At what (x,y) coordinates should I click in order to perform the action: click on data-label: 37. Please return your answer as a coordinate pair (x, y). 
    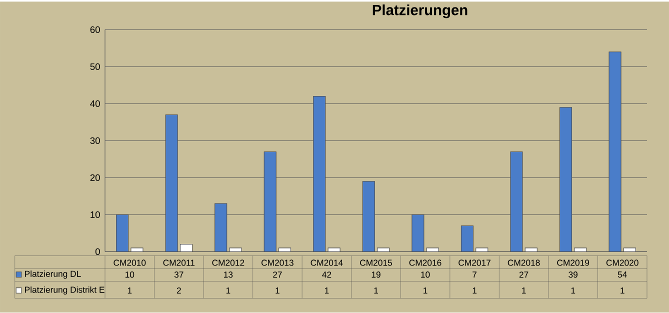
    Looking at the image, I should click on (179, 275).